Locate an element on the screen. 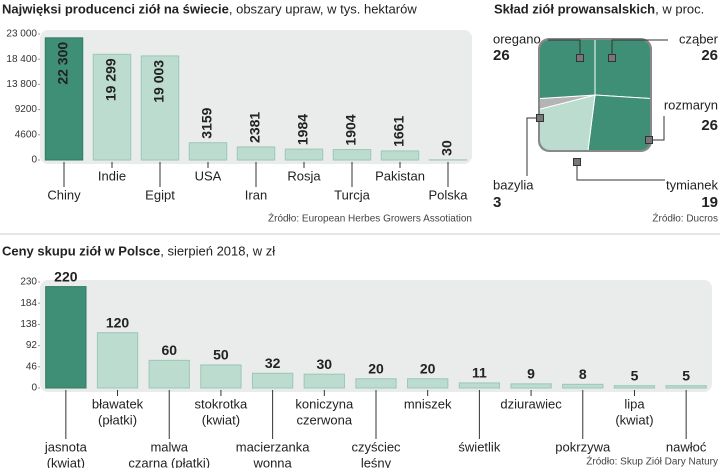 The height and width of the screenshot is (468, 720). x-tick-label: Chiny is located at coordinates (64, 194).